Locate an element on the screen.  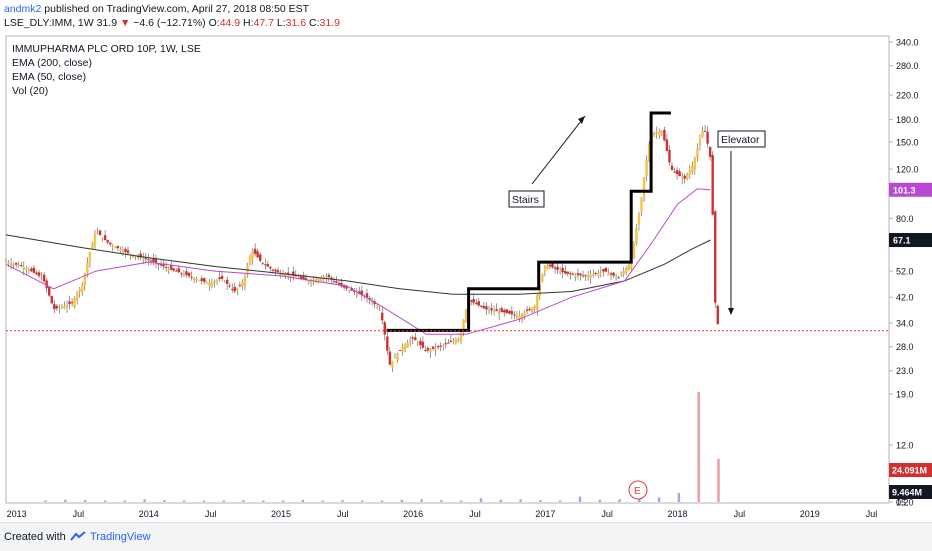
y-tick-label: 52.0 is located at coordinates (905, 272).